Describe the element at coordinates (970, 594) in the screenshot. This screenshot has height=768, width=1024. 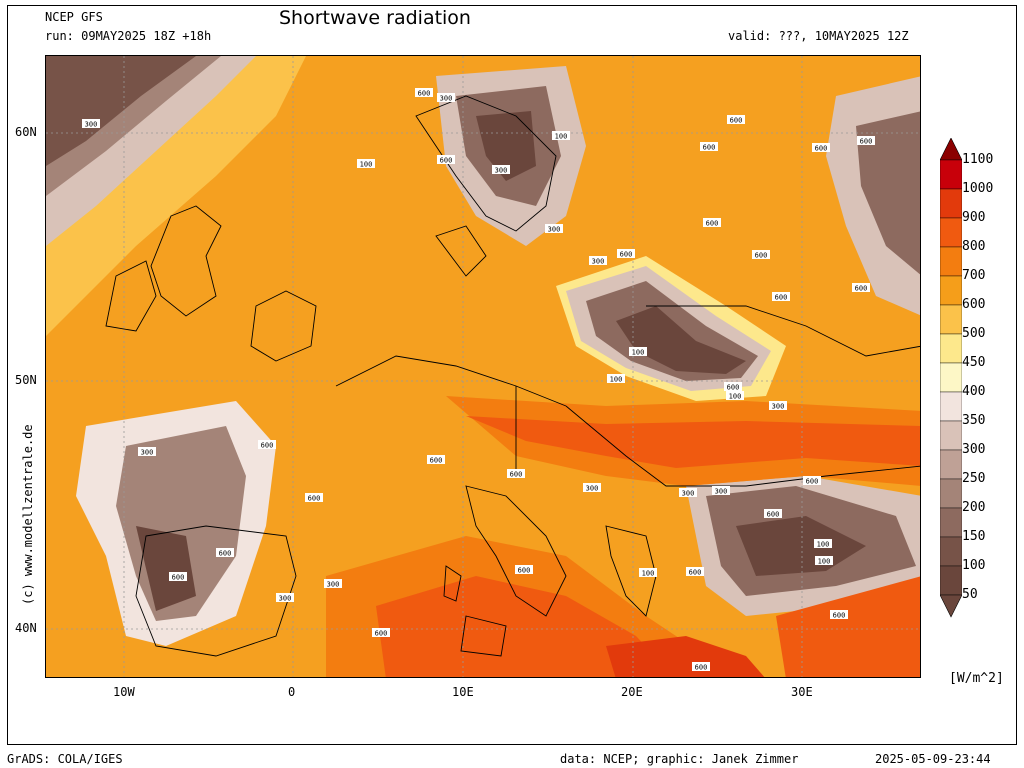
I see `colorbar-tick-label: 50` at that location.